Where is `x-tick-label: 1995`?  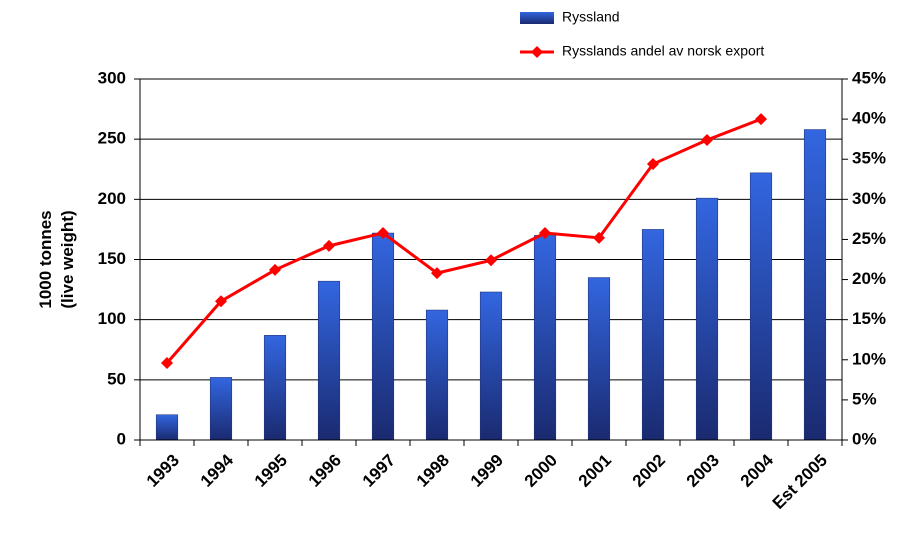
x-tick-label: 1995 is located at coordinates (271, 471).